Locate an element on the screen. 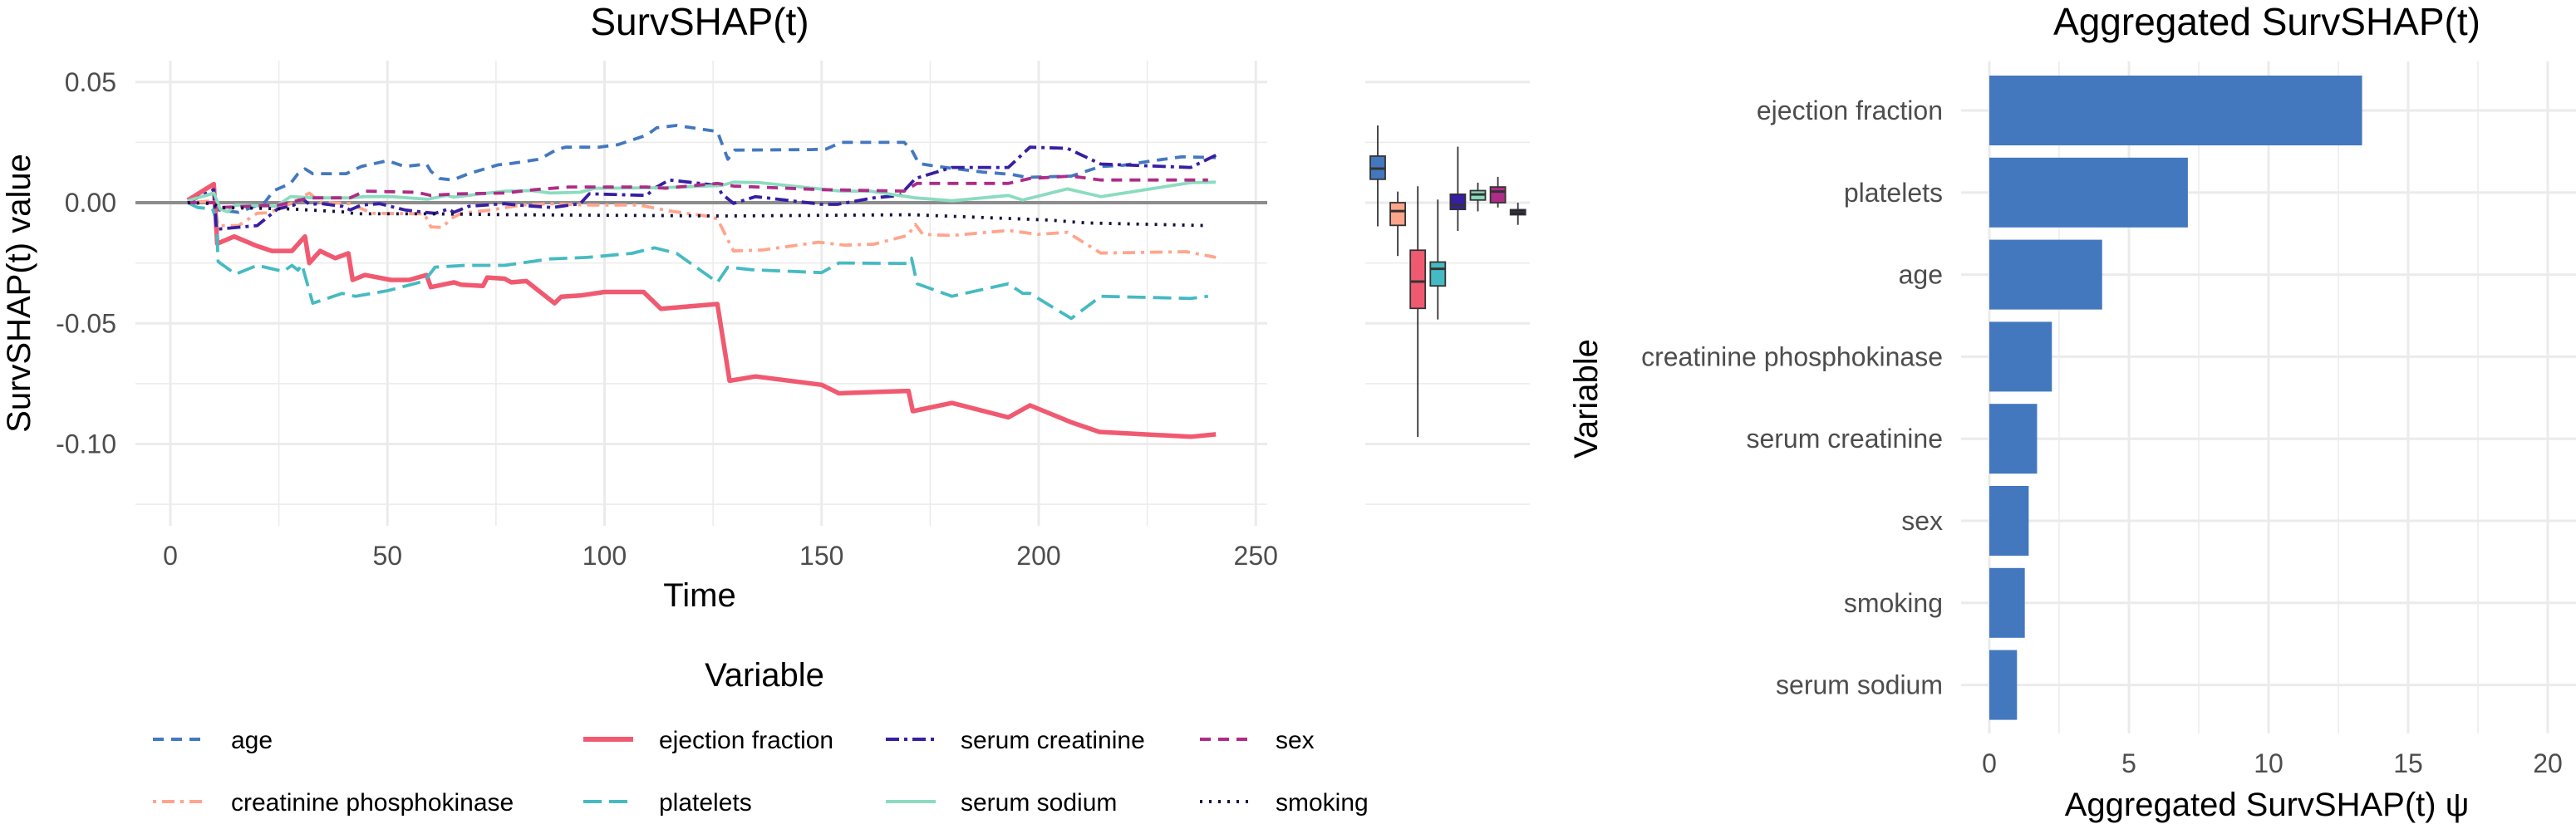  legend-label: serum creatinine is located at coordinates (1053, 740).